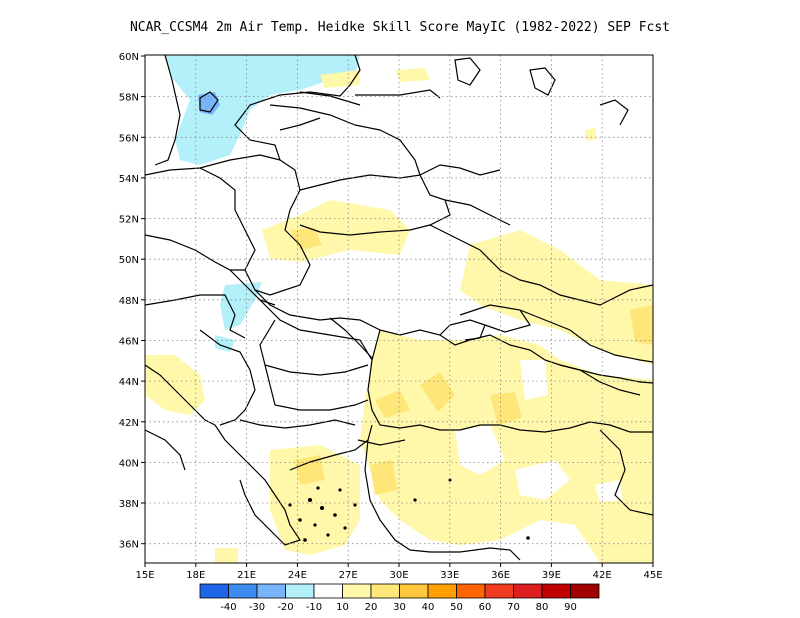 The width and height of the screenshot is (800, 618). I want to click on lat-label: 60N, so click(129, 57).